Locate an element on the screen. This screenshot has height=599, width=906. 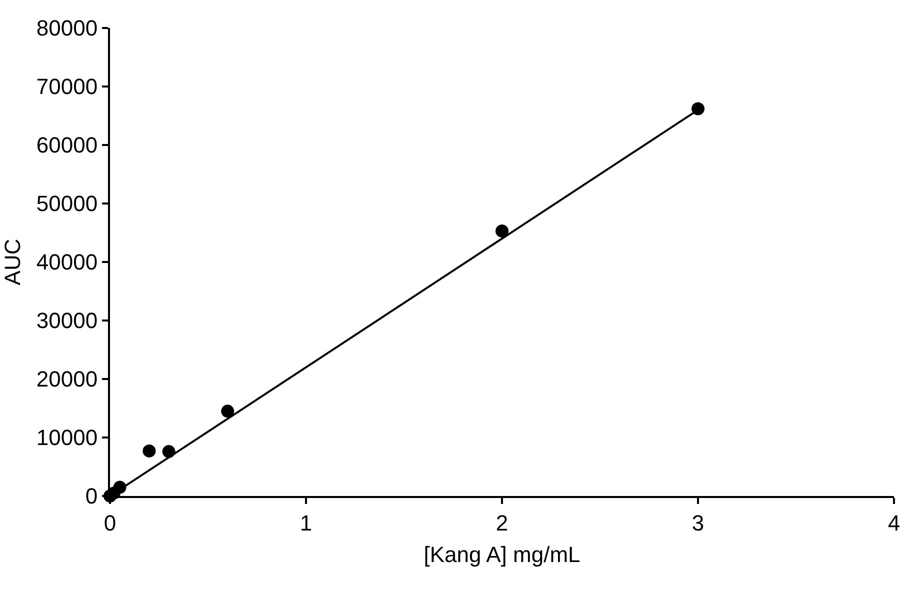
y-tick-label: 40000 is located at coordinates (67, 262).